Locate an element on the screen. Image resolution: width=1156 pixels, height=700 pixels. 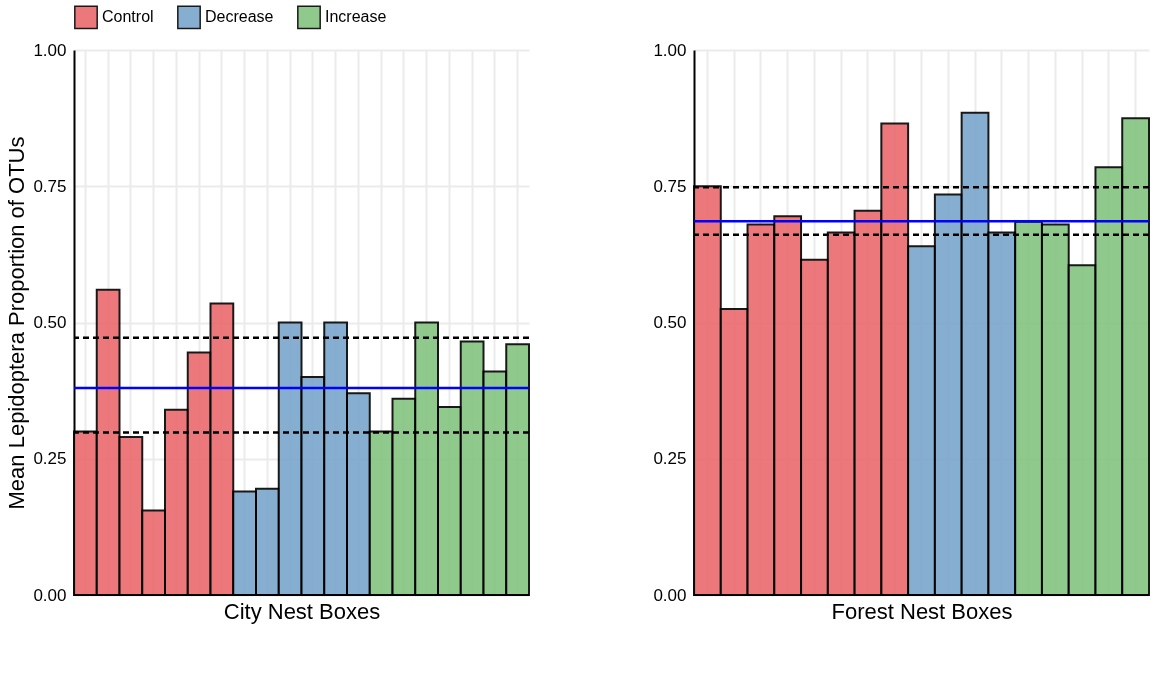
legend-label: Decrease is located at coordinates (239, 17).